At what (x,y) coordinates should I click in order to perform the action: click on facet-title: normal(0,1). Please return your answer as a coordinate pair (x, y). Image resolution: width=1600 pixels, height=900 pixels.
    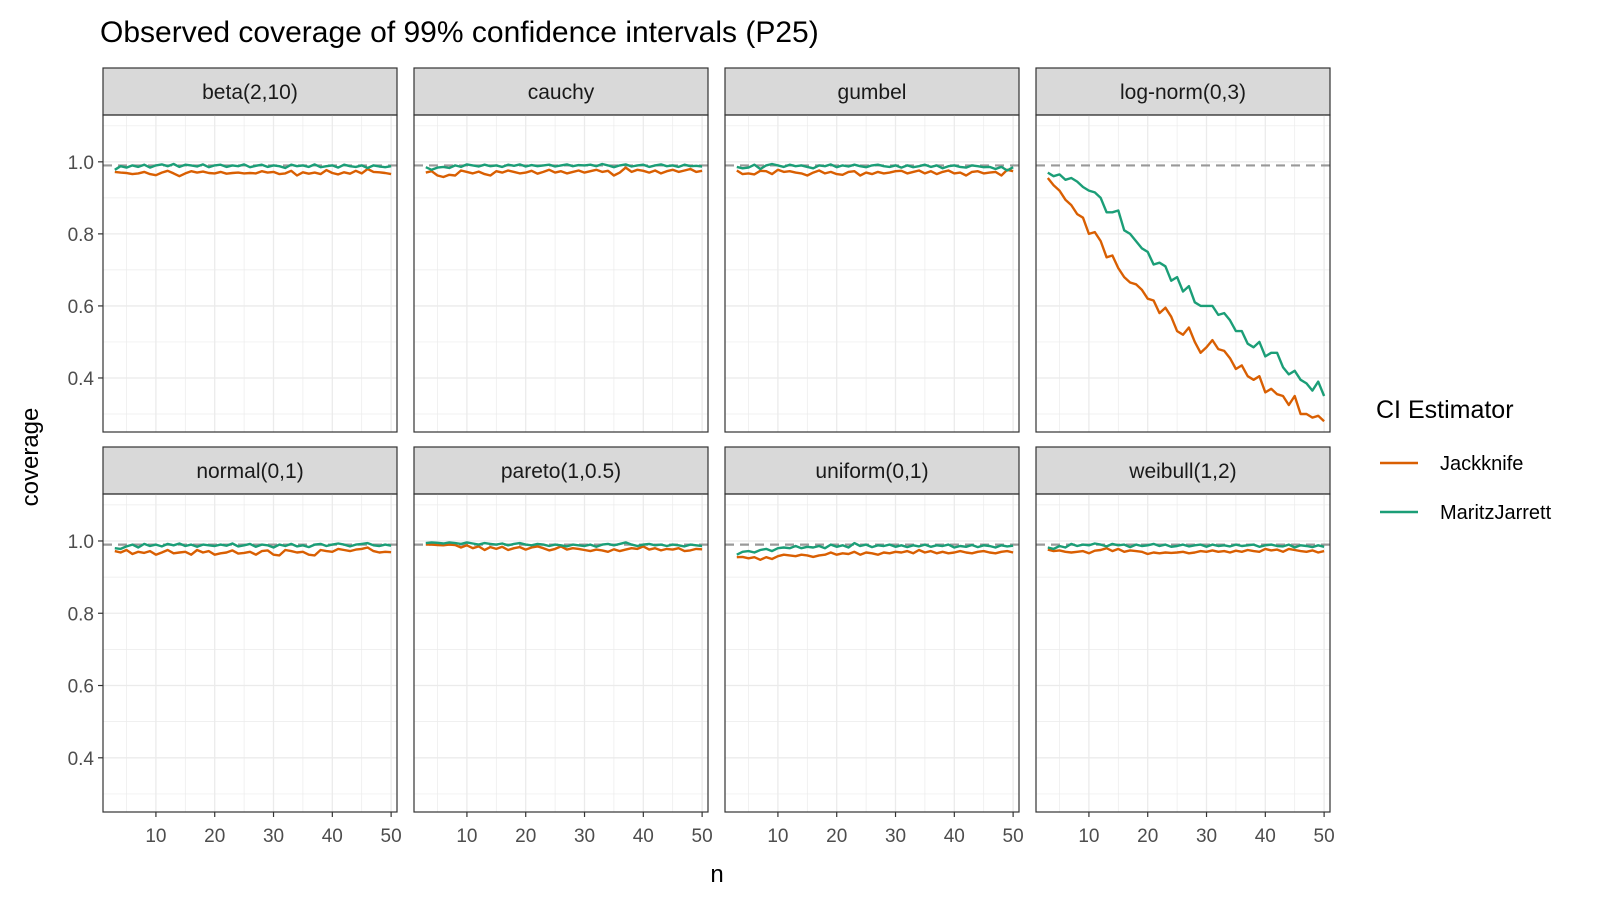
    Looking at the image, I should click on (249, 471).